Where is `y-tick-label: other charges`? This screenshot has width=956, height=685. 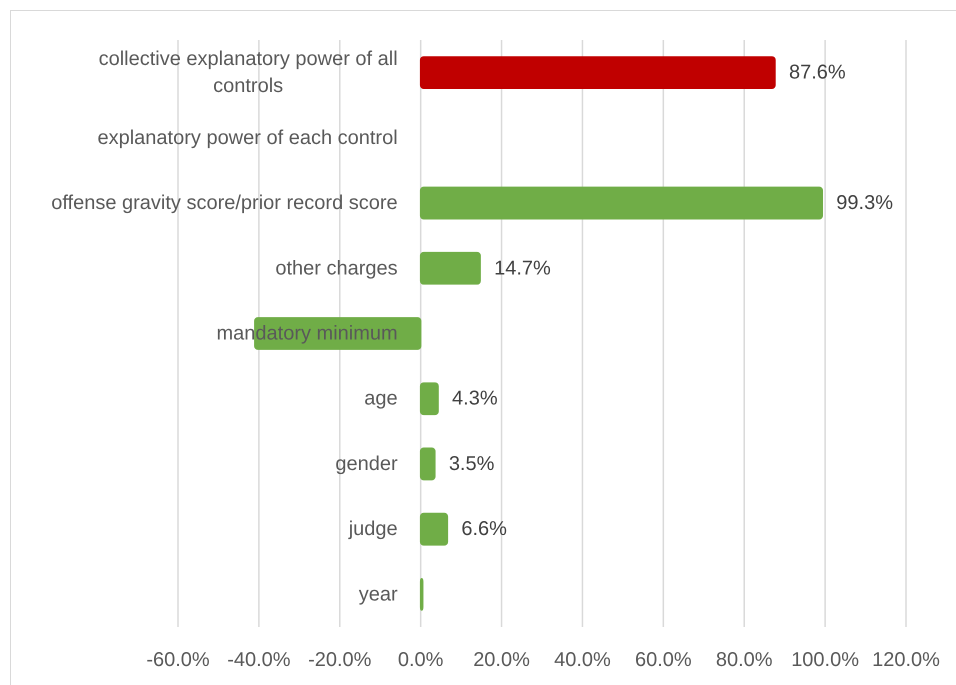
y-tick-label: other charges is located at coordinates (336, 268).